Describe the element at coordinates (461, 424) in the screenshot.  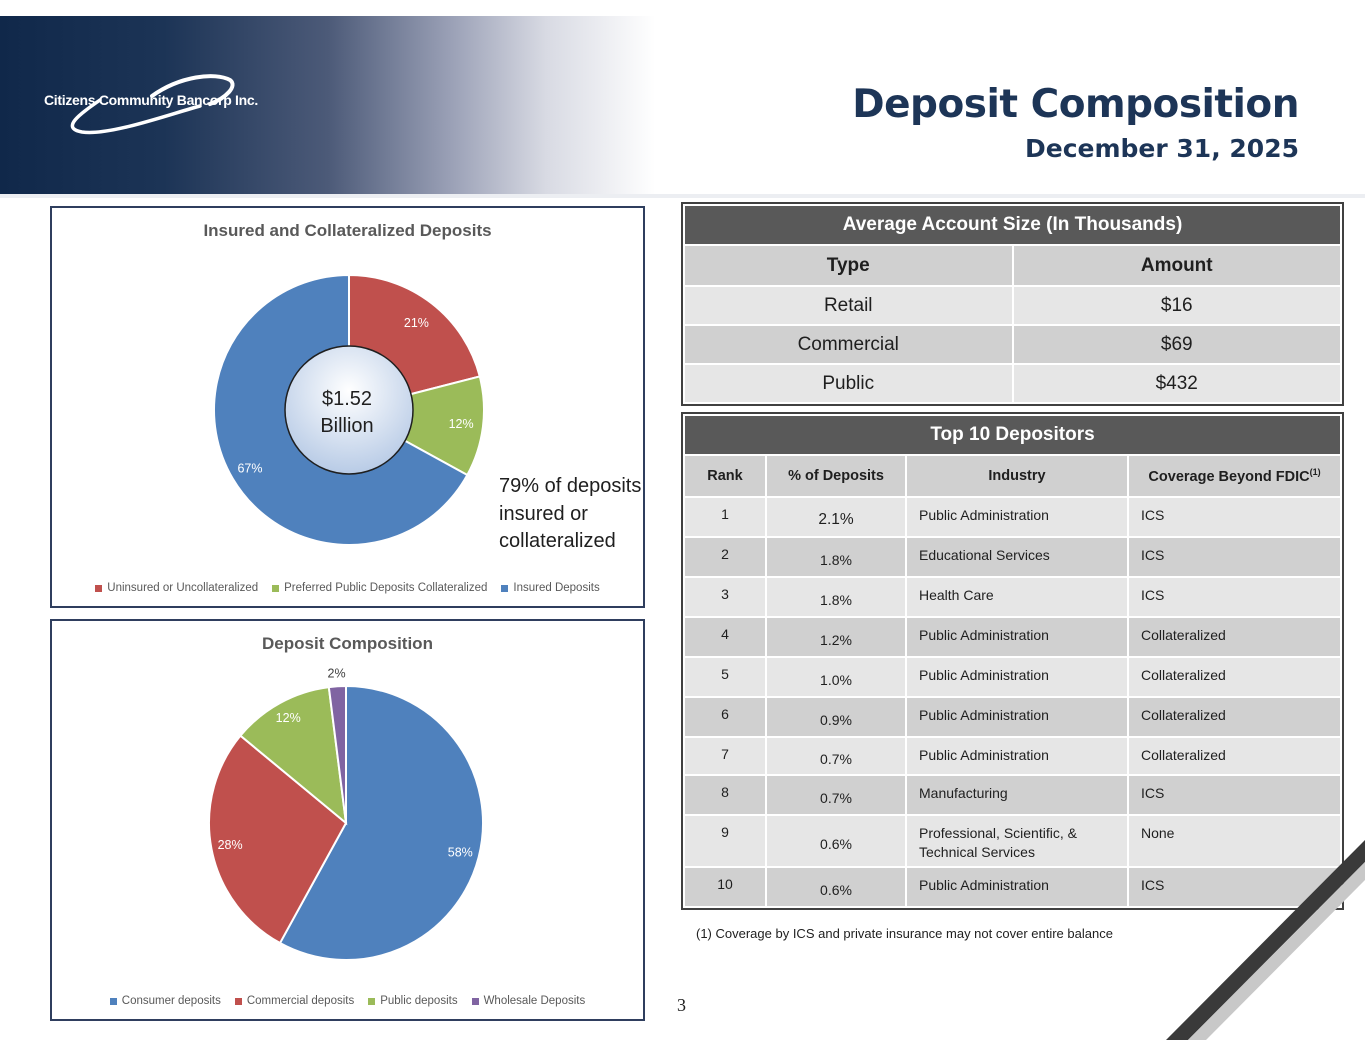
I see `pie-data-label: 12%` at that location.